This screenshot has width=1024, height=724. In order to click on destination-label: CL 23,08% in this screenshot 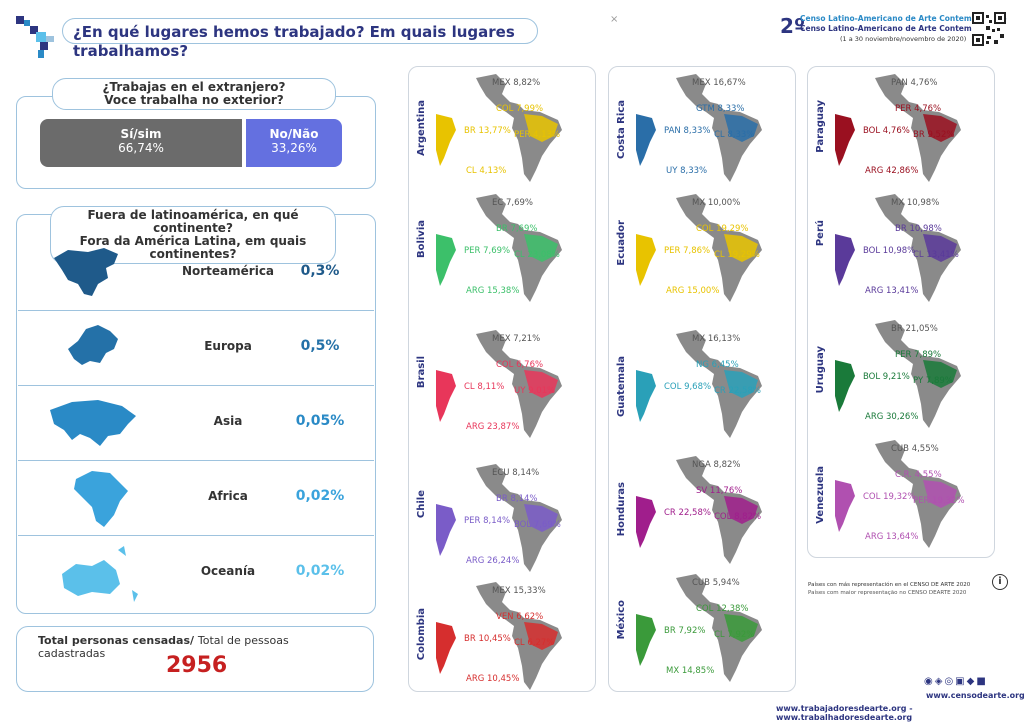, I will do `click(537, 255)`.